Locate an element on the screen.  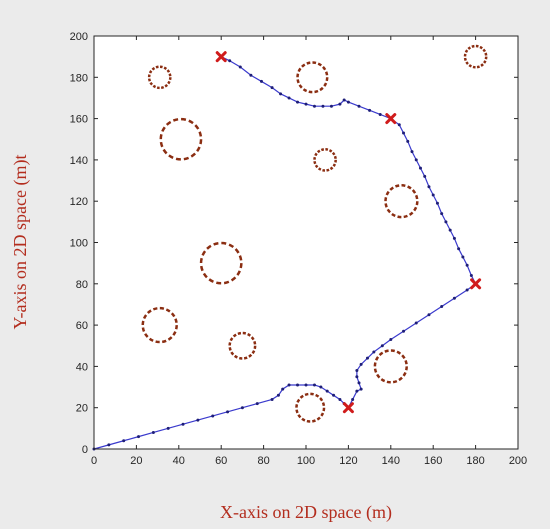
y-tick-label: 200 is located at coordinates (79, 37).